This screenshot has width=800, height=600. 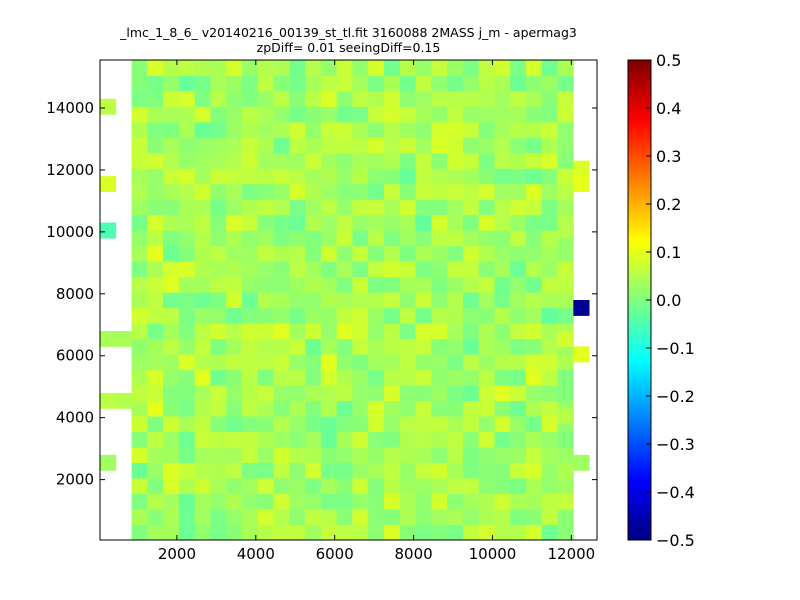 I want to click on x-tick-label: 10000, so click(x=493, y=554).